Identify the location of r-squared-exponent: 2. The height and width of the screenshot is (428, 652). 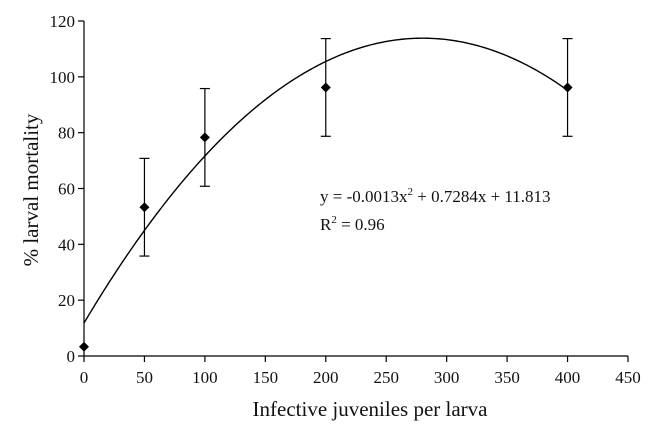
(334, 220).